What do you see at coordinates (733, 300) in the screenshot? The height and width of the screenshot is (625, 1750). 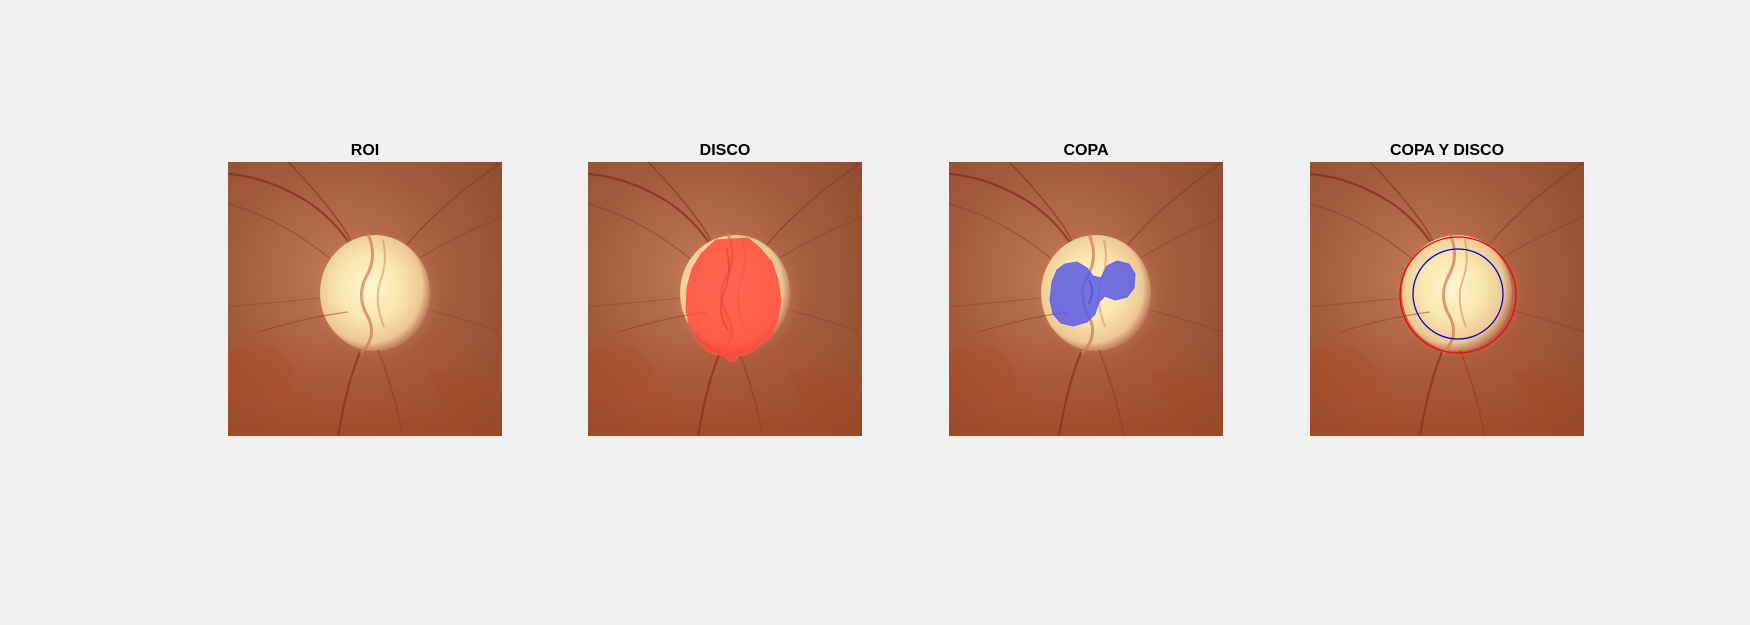 I see `disc-mask-overlay` at bounding box center [733, 300].